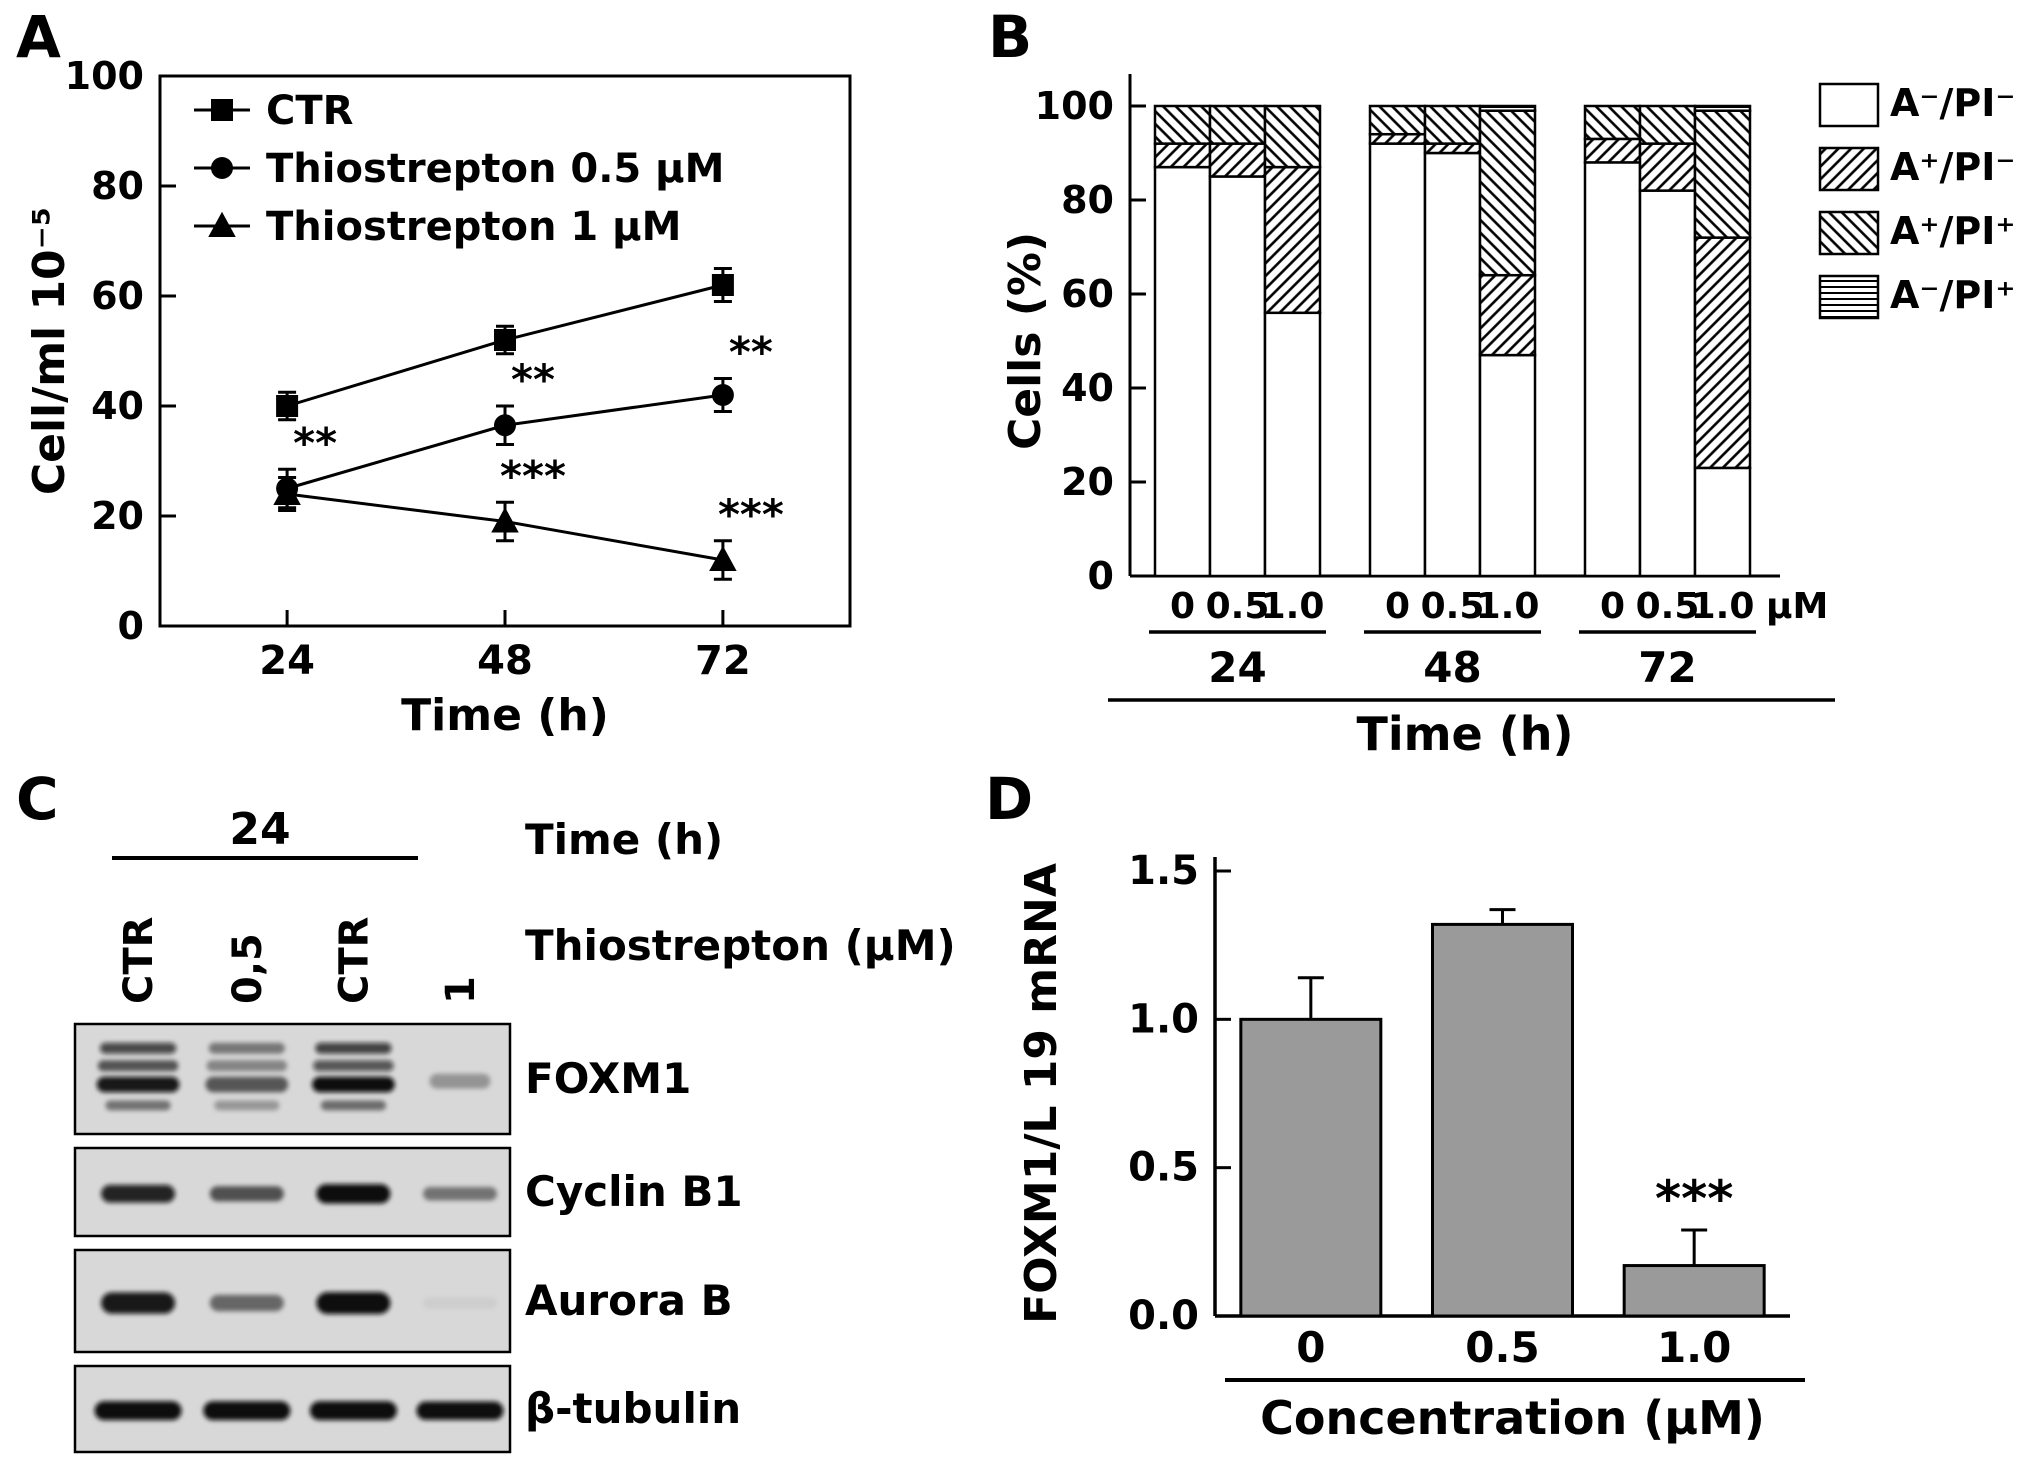 The width and height of the screenshot is (2031, 1466). I want to click on legend-label: Thiostrepton 0.5 µM, so click(495, 169).